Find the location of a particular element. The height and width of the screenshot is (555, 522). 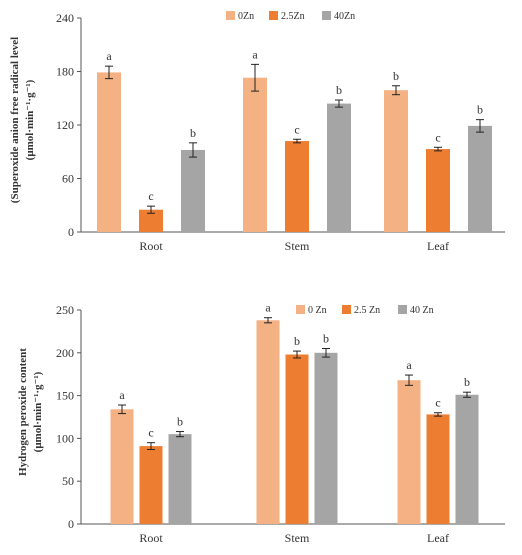

y-tick-label: 50 is located at coordinates (68, 481).